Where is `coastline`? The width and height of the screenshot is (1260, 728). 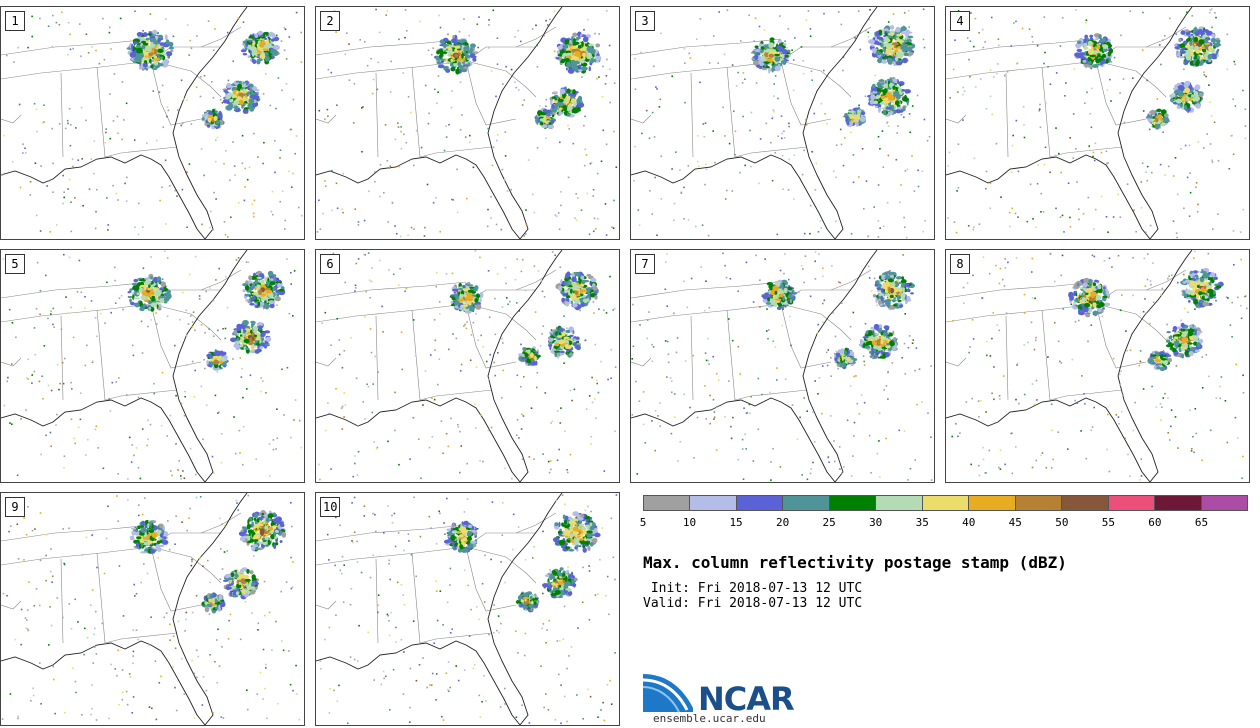
coastline is located at coordinates (439, 366).